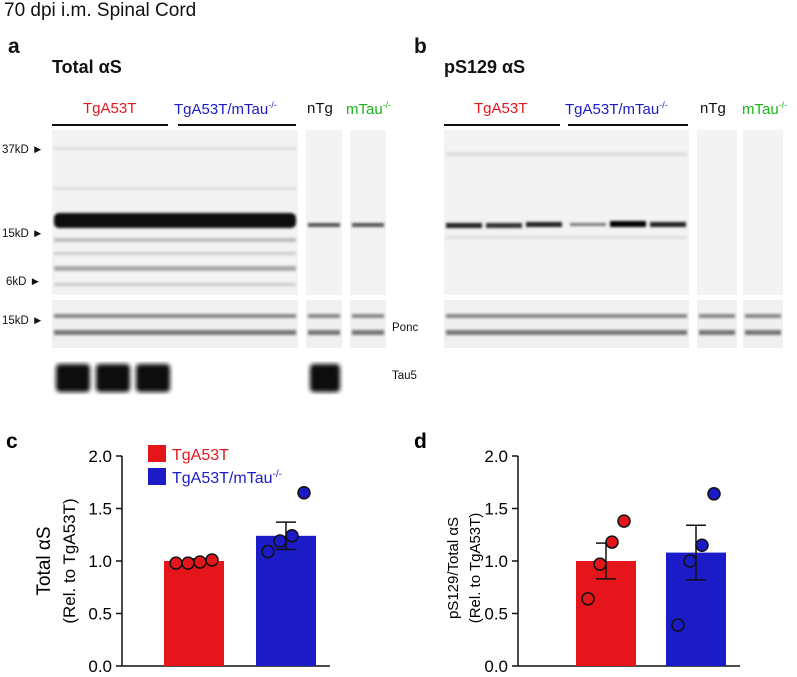  Describe the element at coordinates (501, 108) in the screenshot. I see `panel-b-group-tga53t: TgA53T` at that location.